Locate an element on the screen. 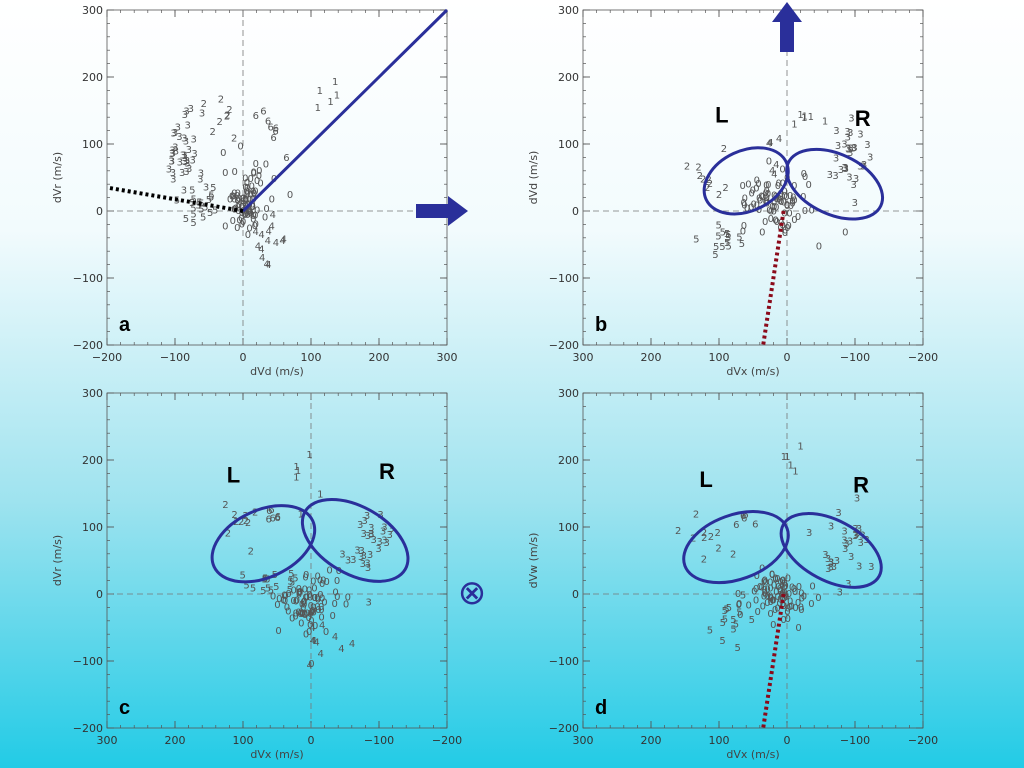 This screenshot has width=1024, height=768. right-arrow-icon is located at coordinates (442, 211).